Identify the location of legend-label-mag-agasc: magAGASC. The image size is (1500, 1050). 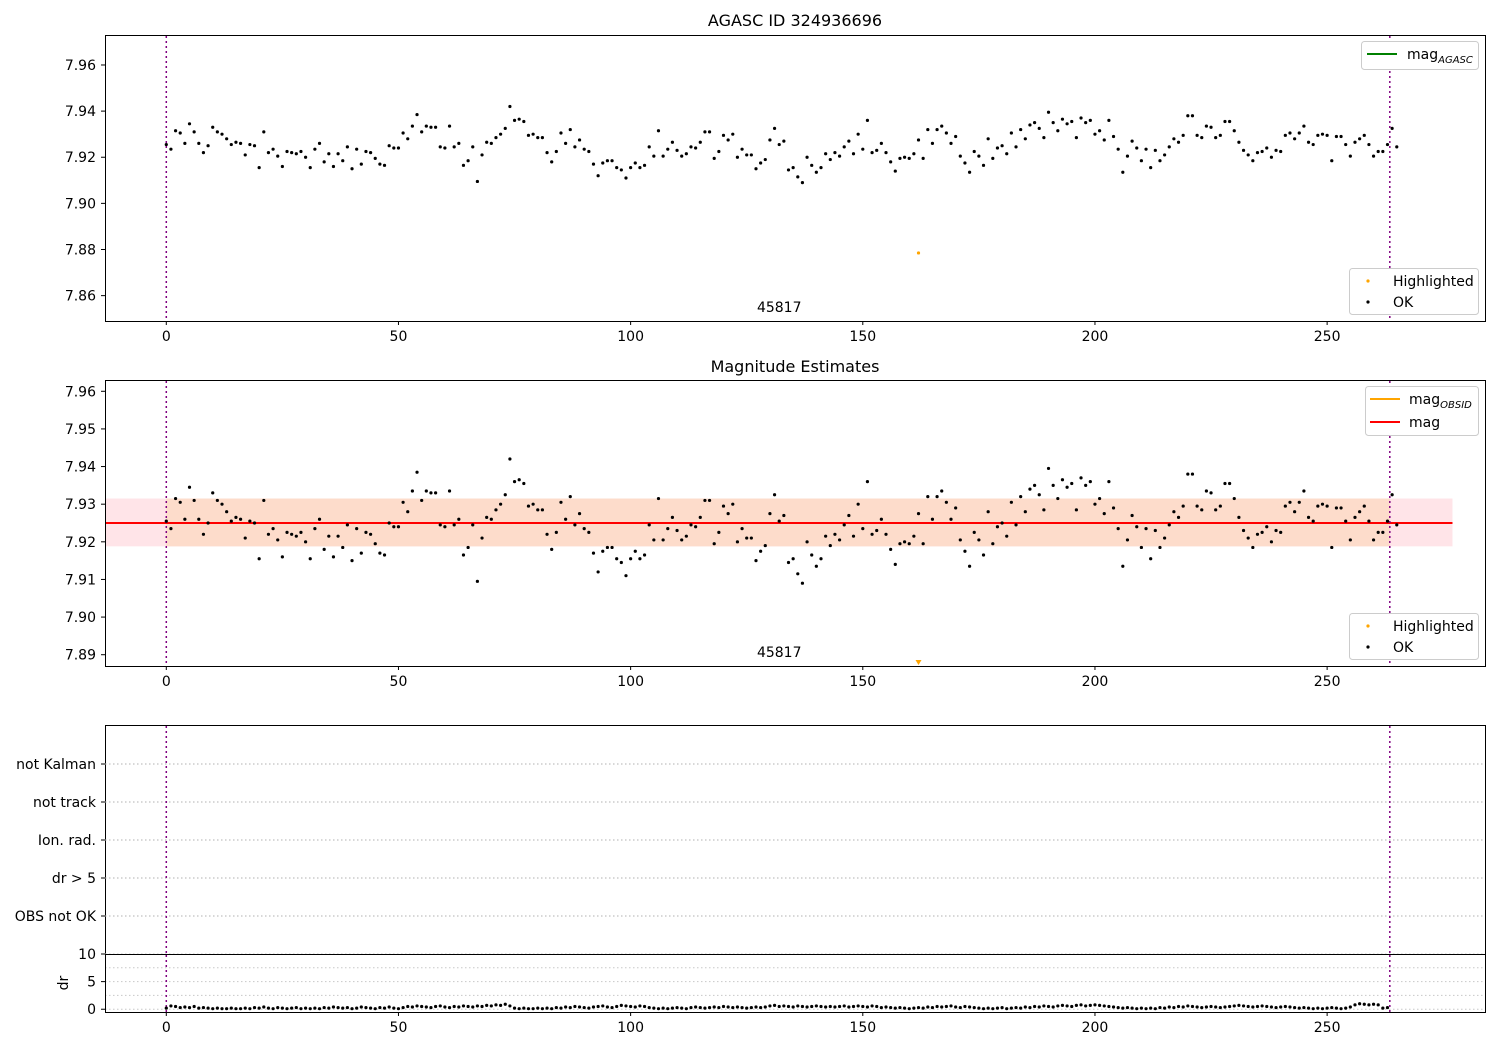
(1440, 56).